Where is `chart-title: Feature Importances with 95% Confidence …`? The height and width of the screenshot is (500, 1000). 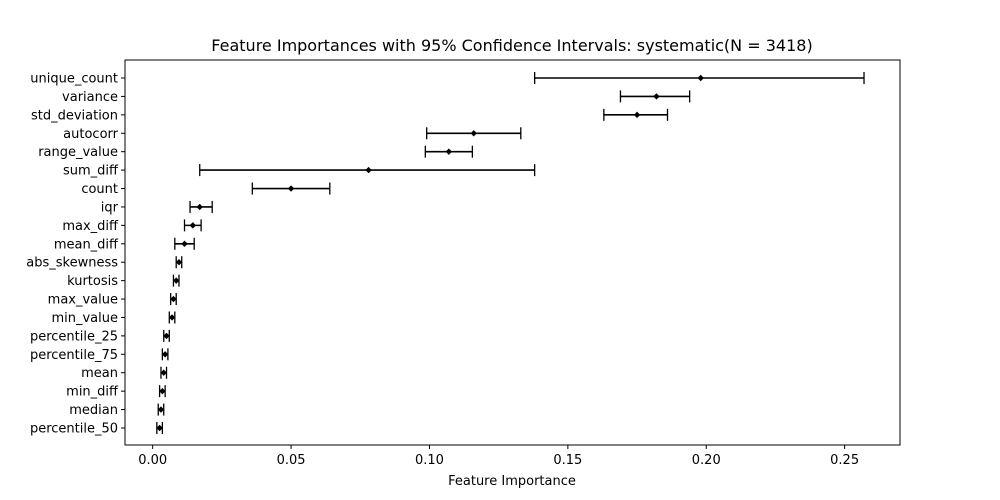 chart-title: Feature Importances with 95% Confidence … is located at coordinates (511, 45).